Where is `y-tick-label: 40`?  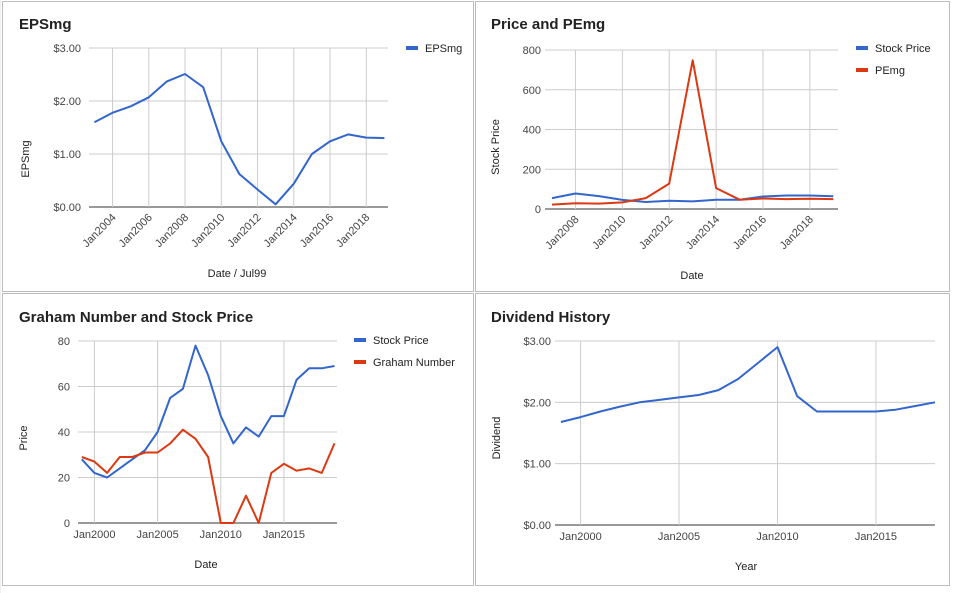
y-tick-label: 40 is located at coordinates (64, 433).